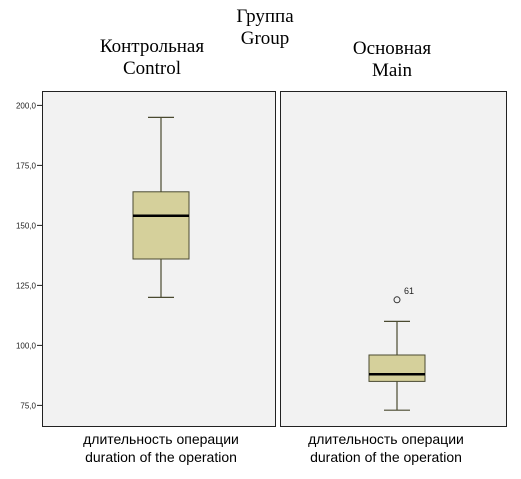 Image resolution: width=521 pixels, height=479 pixels. What do you see at coordinates (392, 70) in the screenshot?
I see `column-title-main-en: Main` at bounding box center [392, 70].